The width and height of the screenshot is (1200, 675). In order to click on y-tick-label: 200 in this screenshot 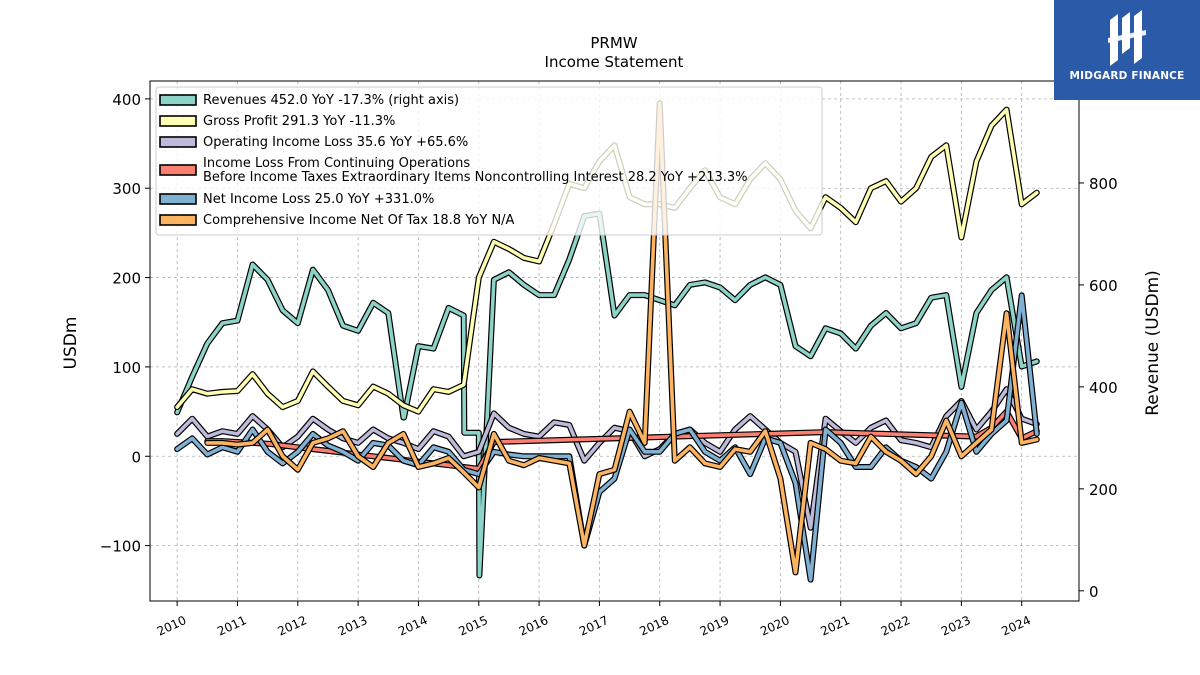, I will do `click(126, 279)`.